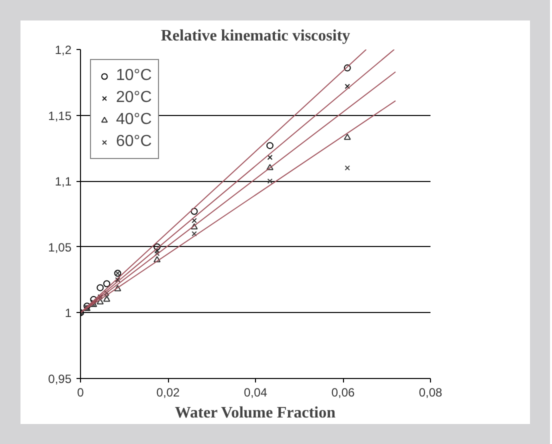  Describe the element at coordinates (134, 76) in the screenshot. I see `legend-label: 10°C` at that location.